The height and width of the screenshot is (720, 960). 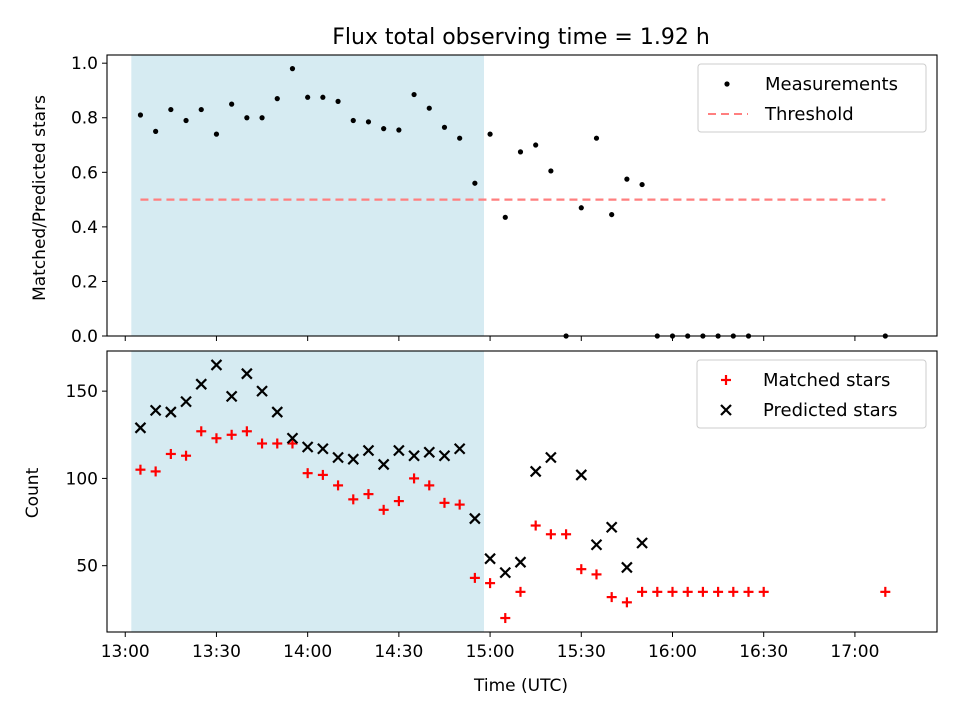 What do you see at coordinates (826, 380) in the screenshot?
I see `matched-stars-legend-label: Matched stars` at bounding box center [826, 380].